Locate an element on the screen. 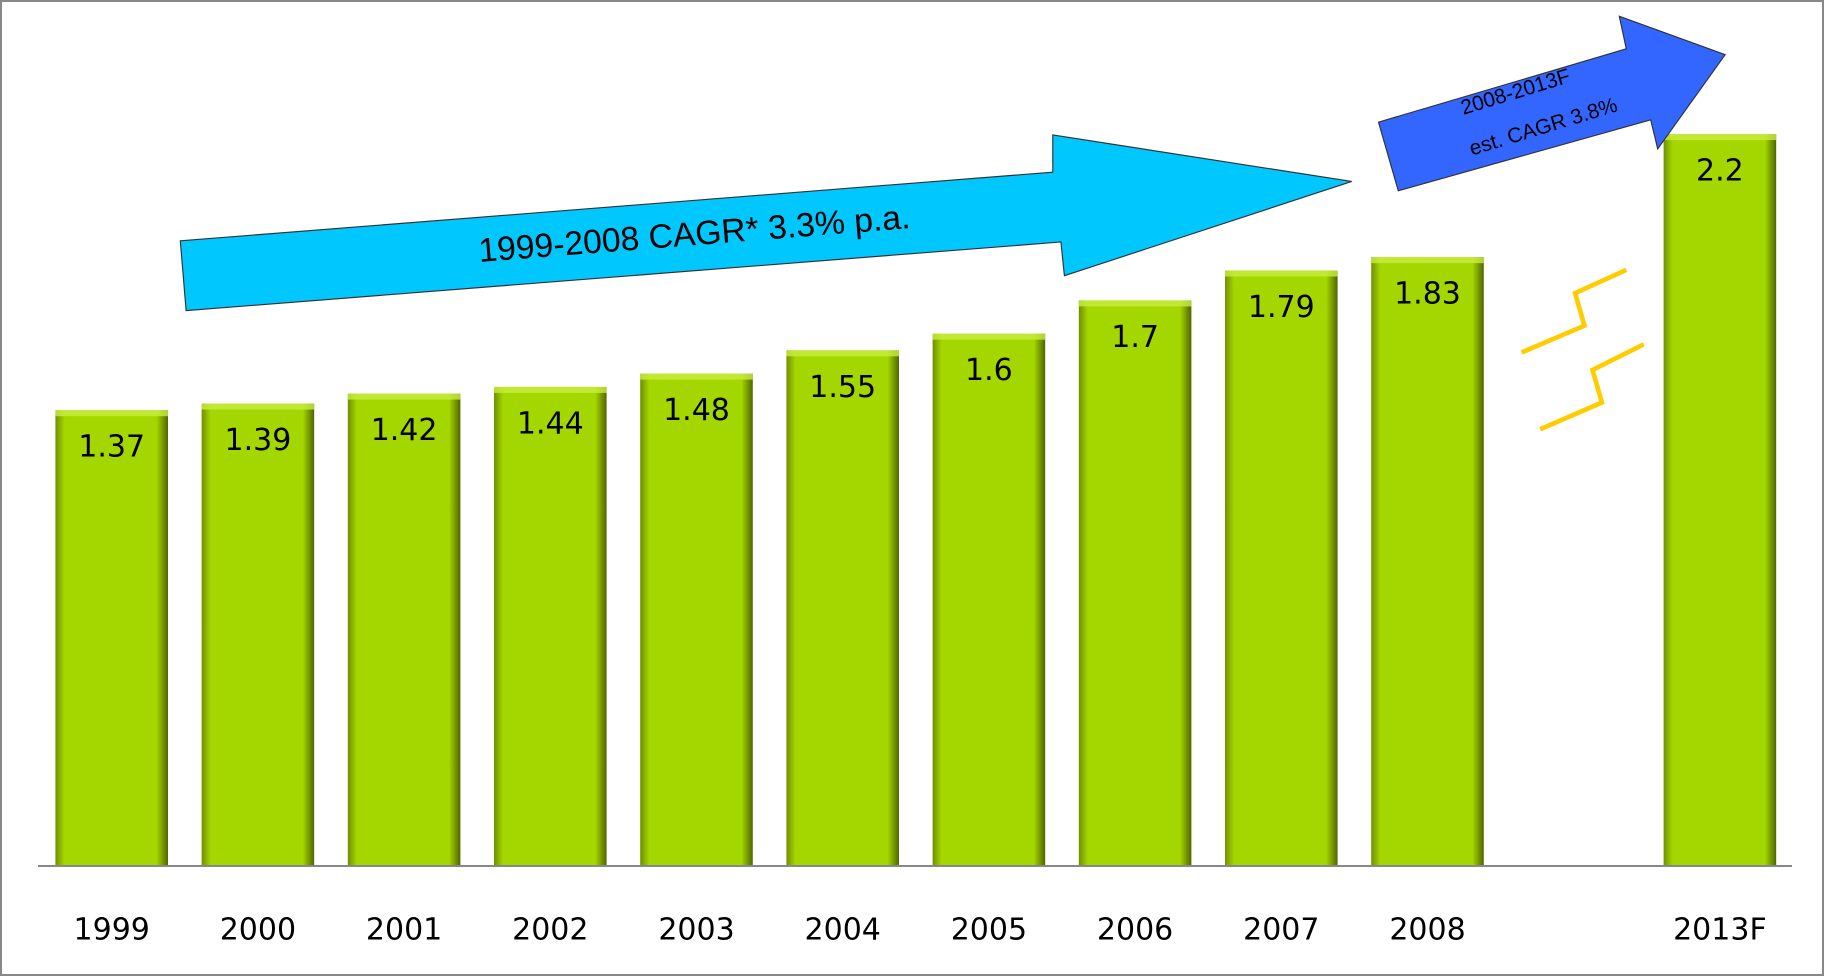  x-tick-label: 2000 is located at coordinates (258, 930).